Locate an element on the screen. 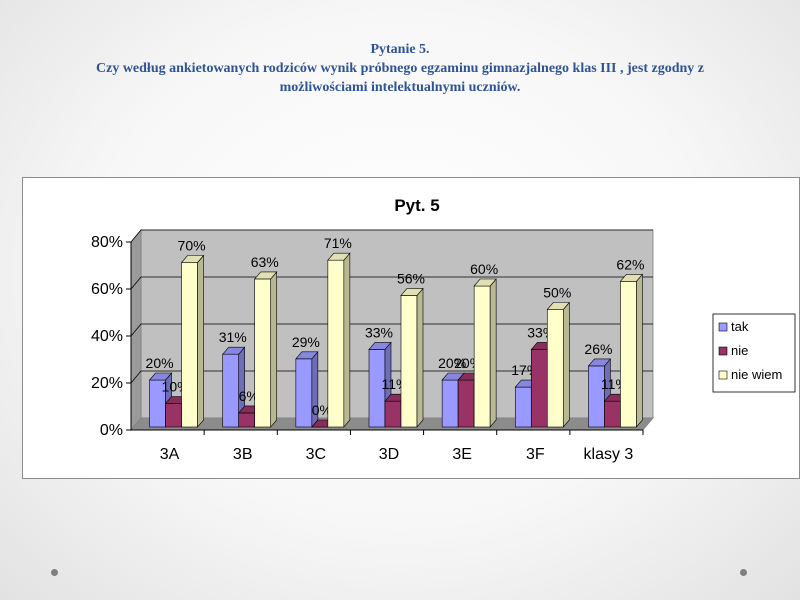  data-label: 31% is located at coordinates (233, 337).